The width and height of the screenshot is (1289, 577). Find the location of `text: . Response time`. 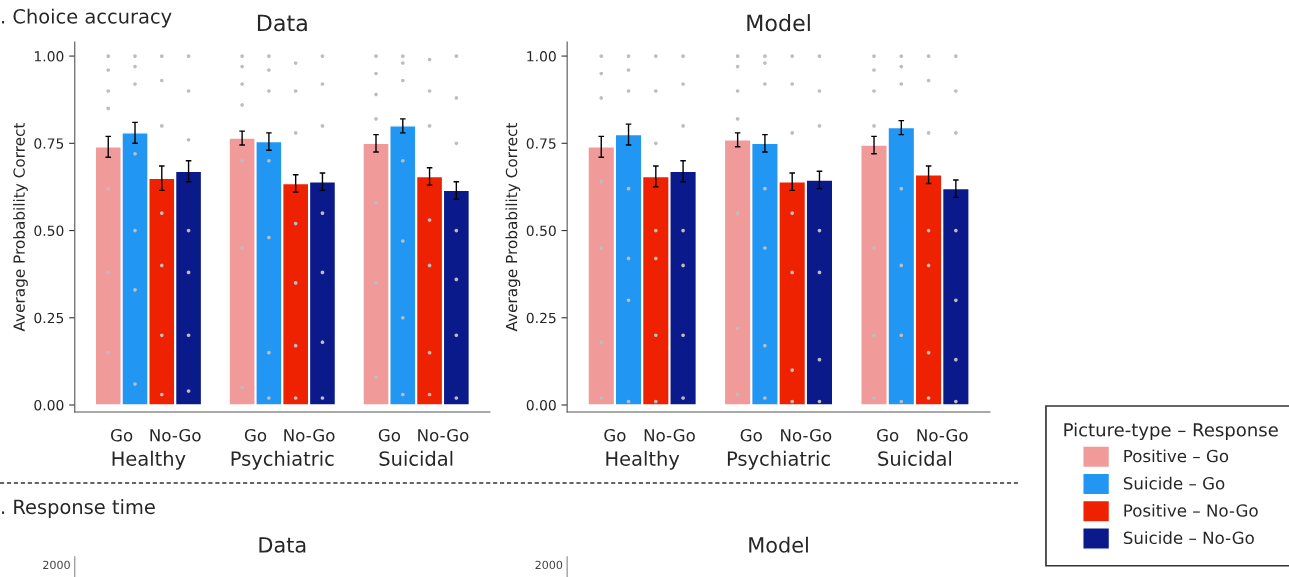

text: . Response time is located at coordinates (78, 508).